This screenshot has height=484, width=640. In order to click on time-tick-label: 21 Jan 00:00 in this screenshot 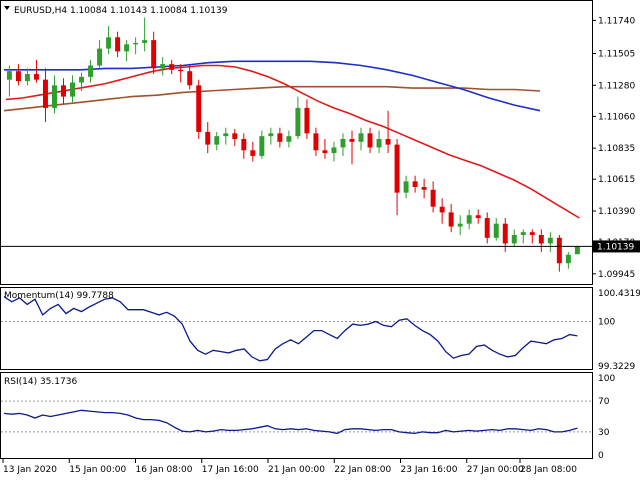, I will do `click(296, 470)`.